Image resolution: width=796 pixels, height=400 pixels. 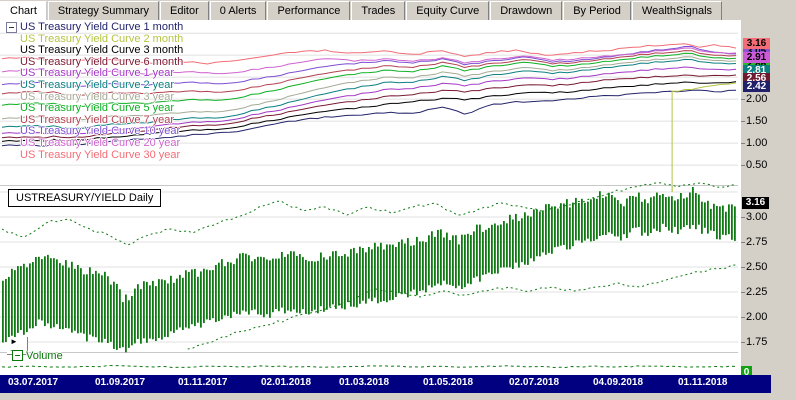 What do you see at coordinates (184, 10) in the screenshot?
I see `tab-editor: Editor` at bounding box center [184, 10].